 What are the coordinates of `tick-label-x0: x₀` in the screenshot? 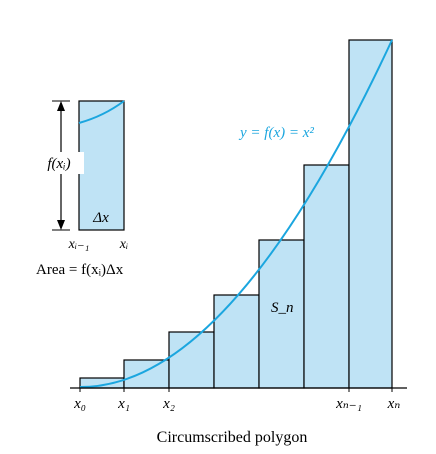 It's located at (79, 404).